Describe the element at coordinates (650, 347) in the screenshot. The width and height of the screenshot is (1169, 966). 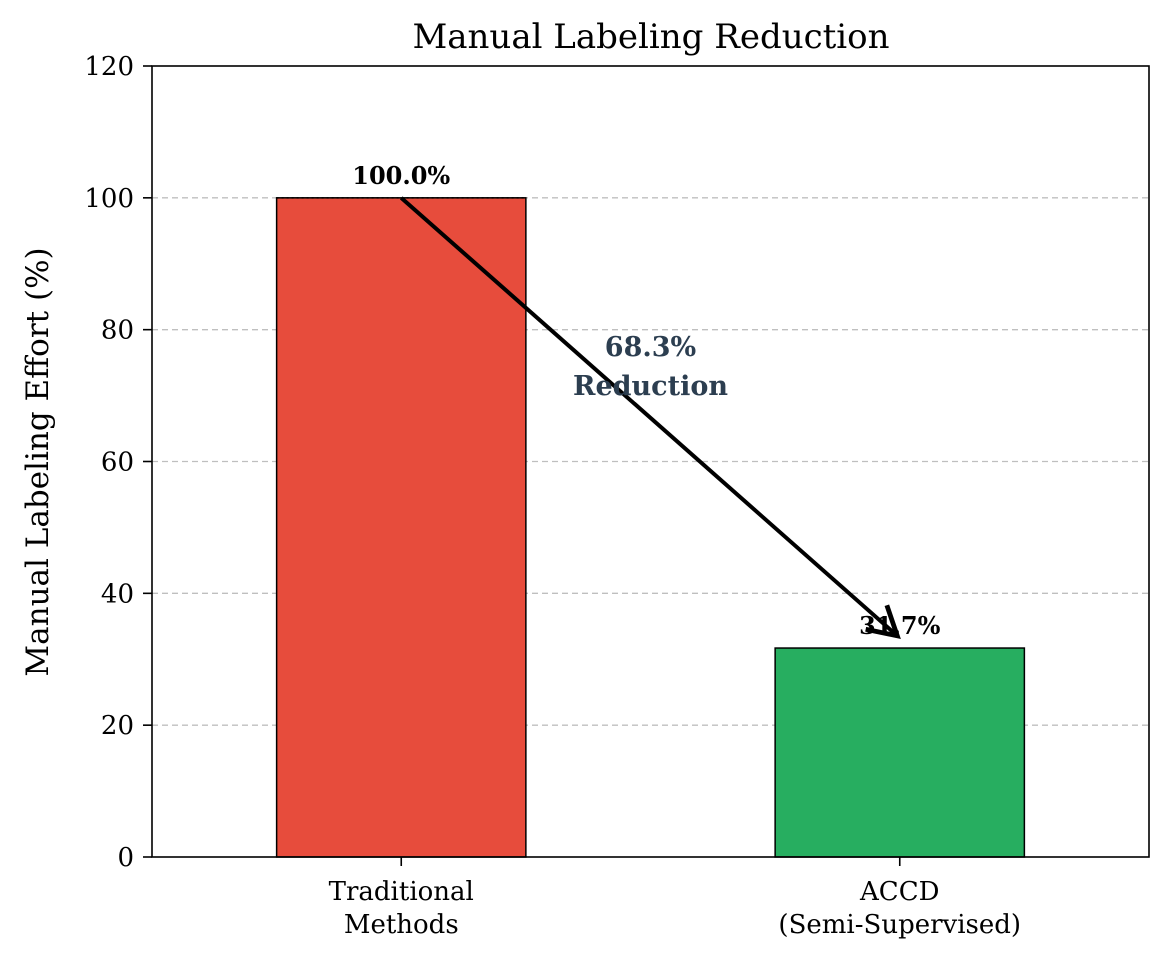
I see `reduction-annotation-text: 68.3%` at that location.